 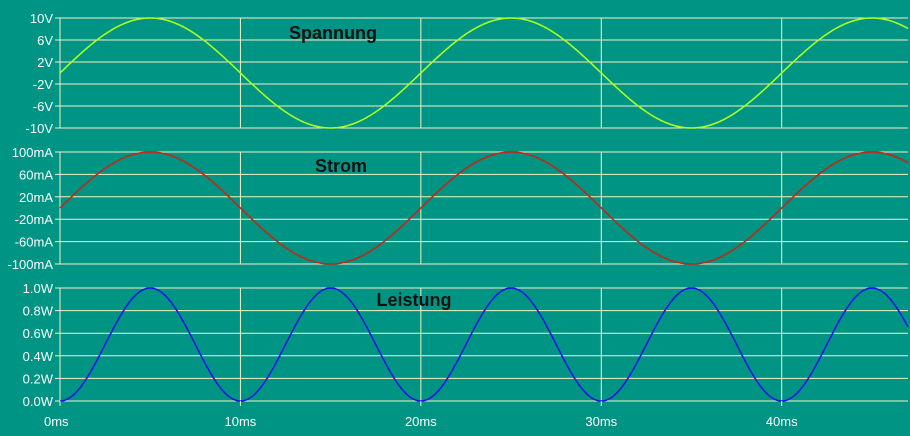 What do you see at coordinates (43, 106) in the screenshot?
I see `y-tick-label: -6V` at bounding box center [43, 106].